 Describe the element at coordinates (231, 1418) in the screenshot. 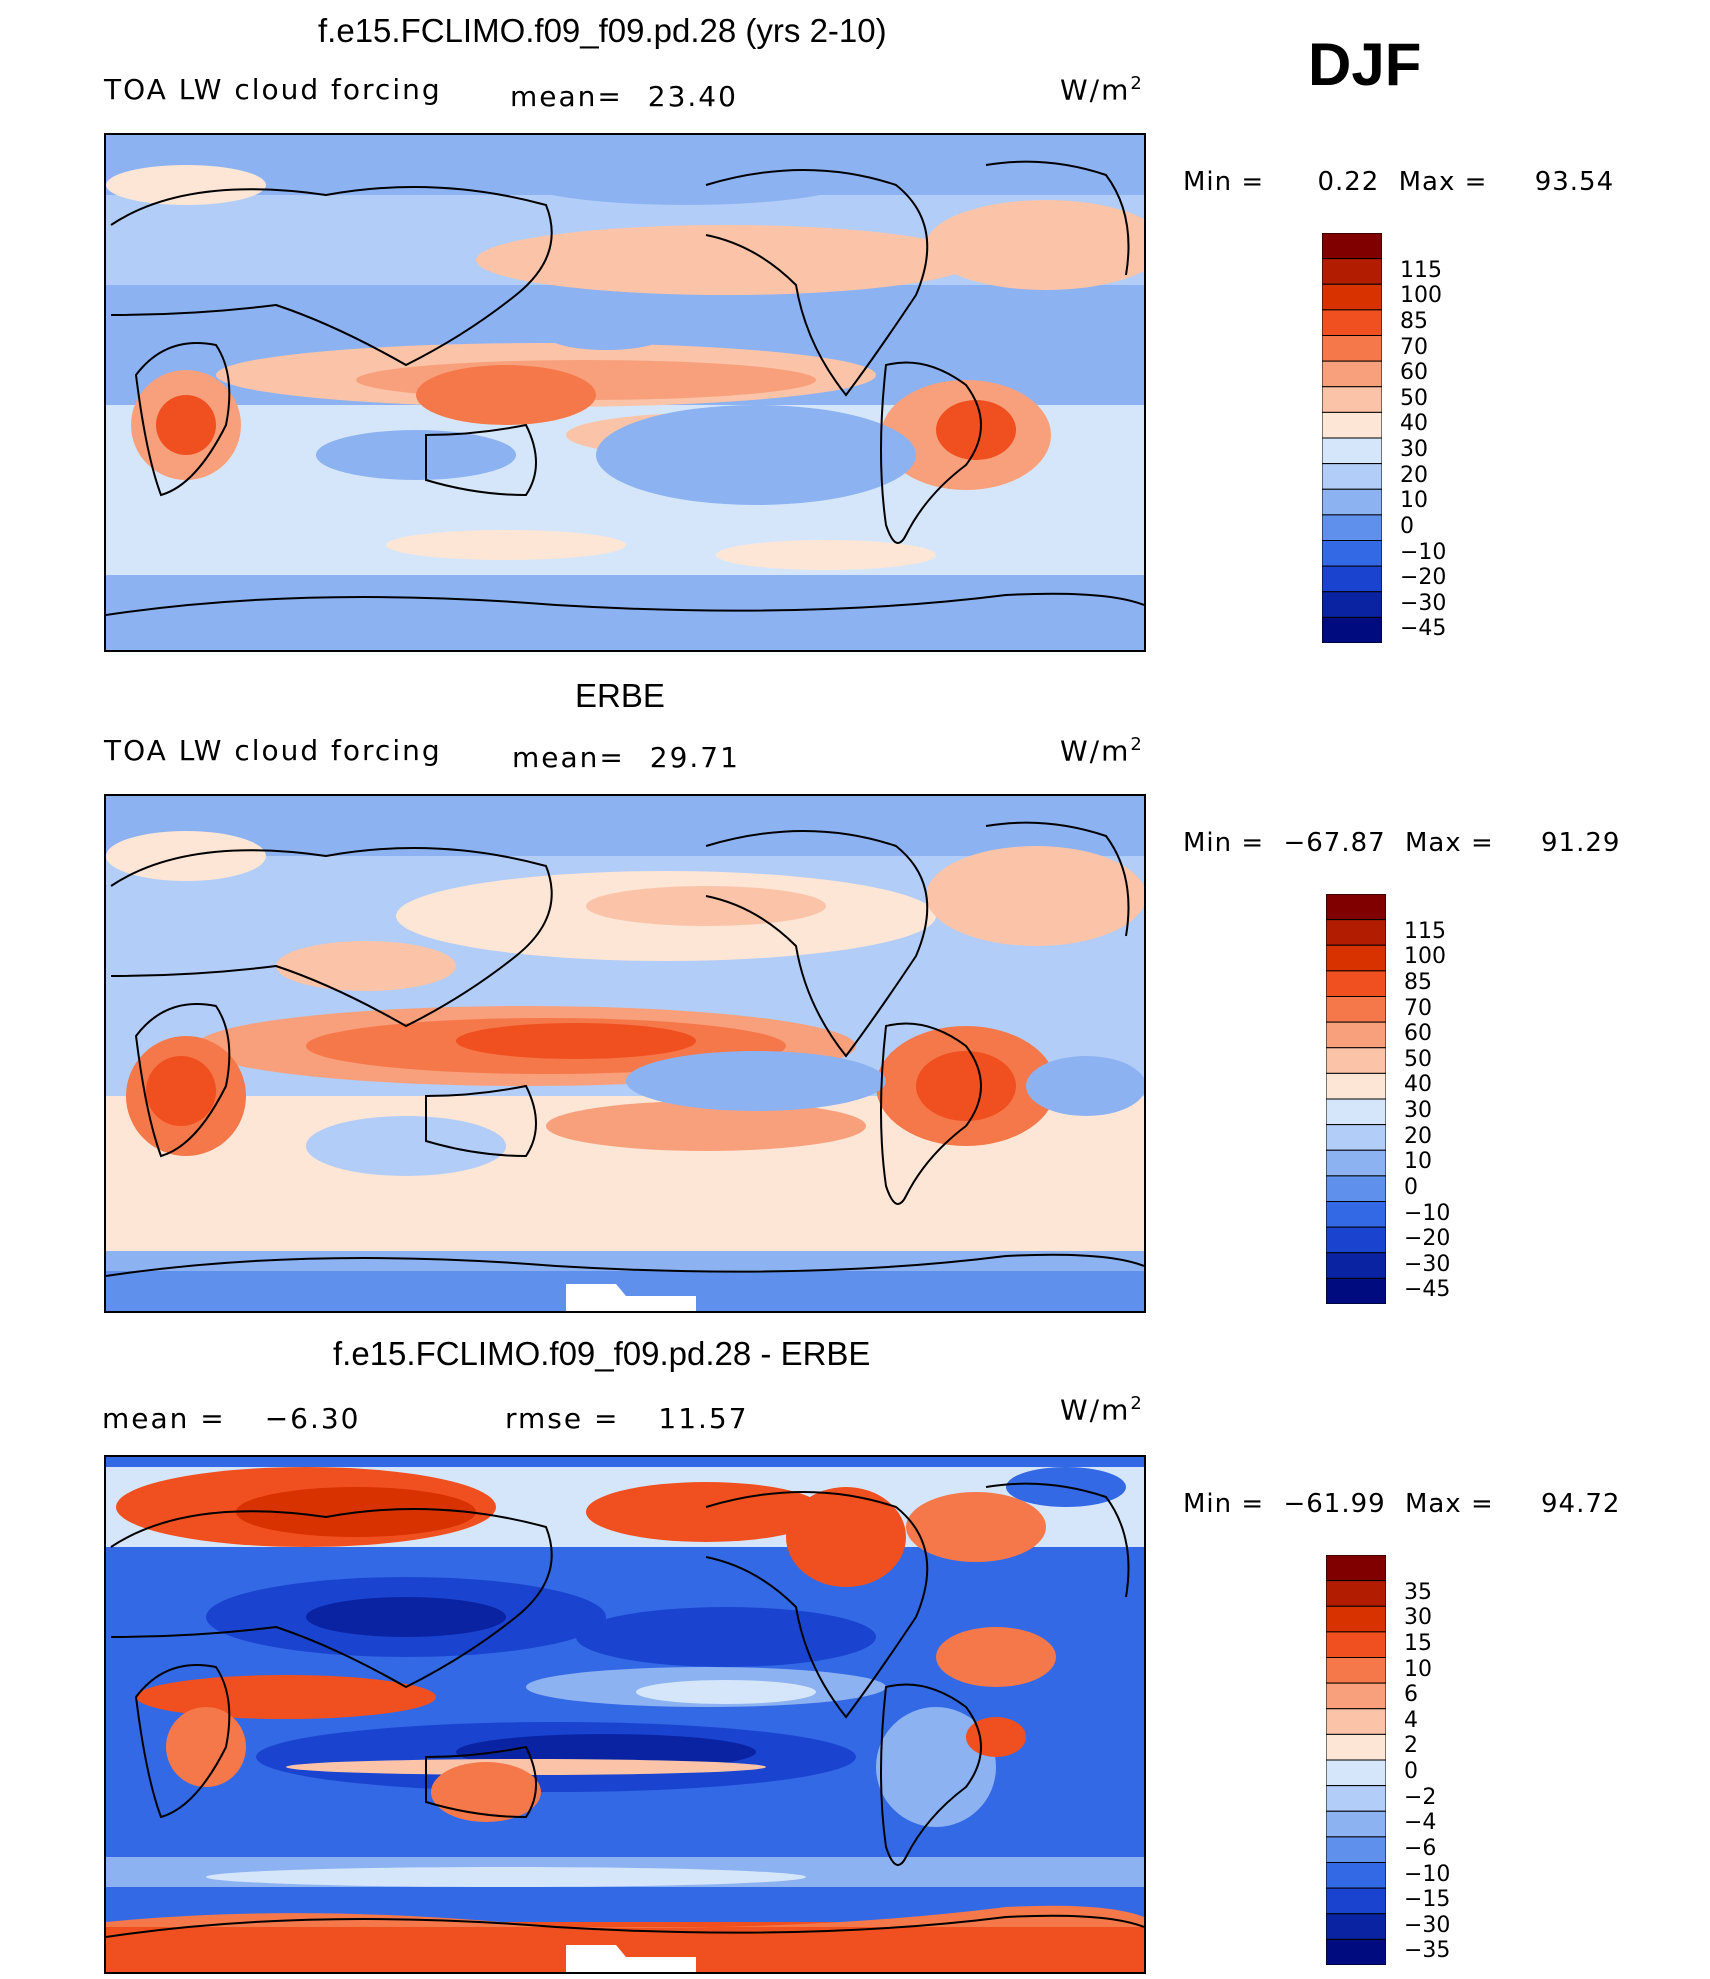

I see `panel3-mean: mean = −6.30` at that location.